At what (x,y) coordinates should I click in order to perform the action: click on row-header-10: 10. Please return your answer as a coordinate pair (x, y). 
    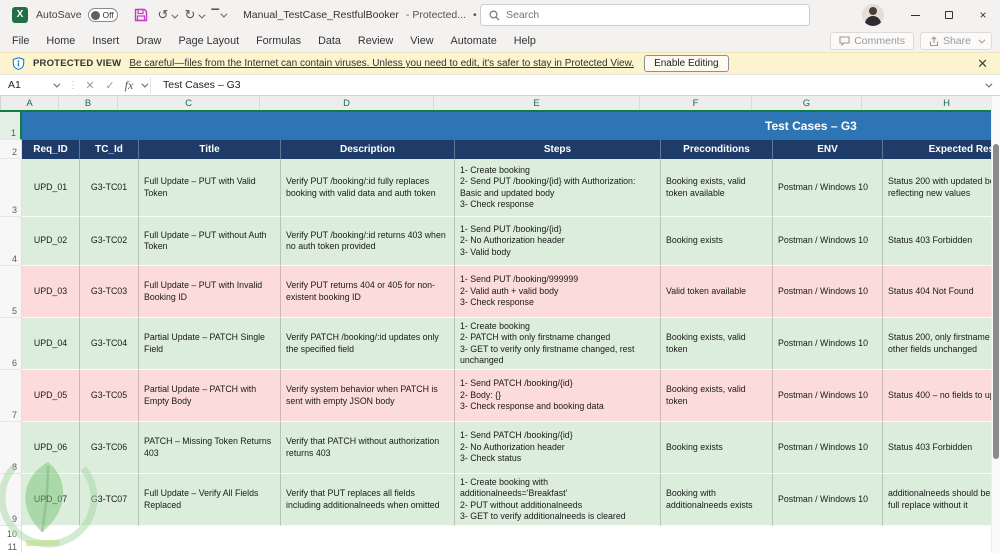
    Looking at the image, I should click on (11, 533).